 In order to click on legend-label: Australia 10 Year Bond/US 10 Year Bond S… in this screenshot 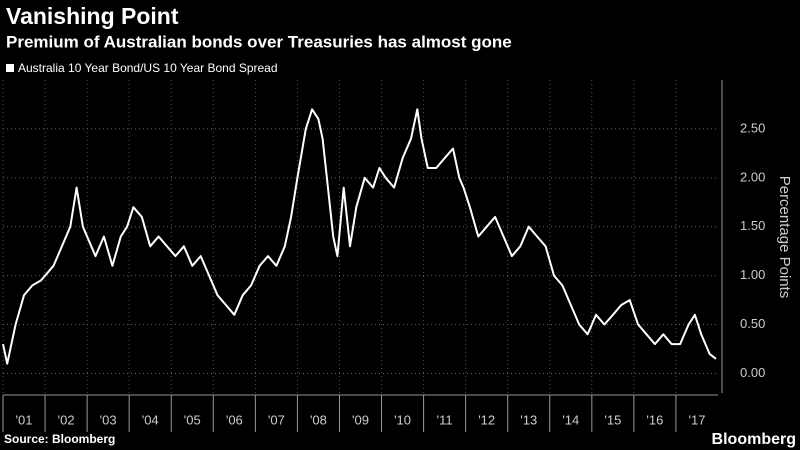, I will do `click(148, 68)`.